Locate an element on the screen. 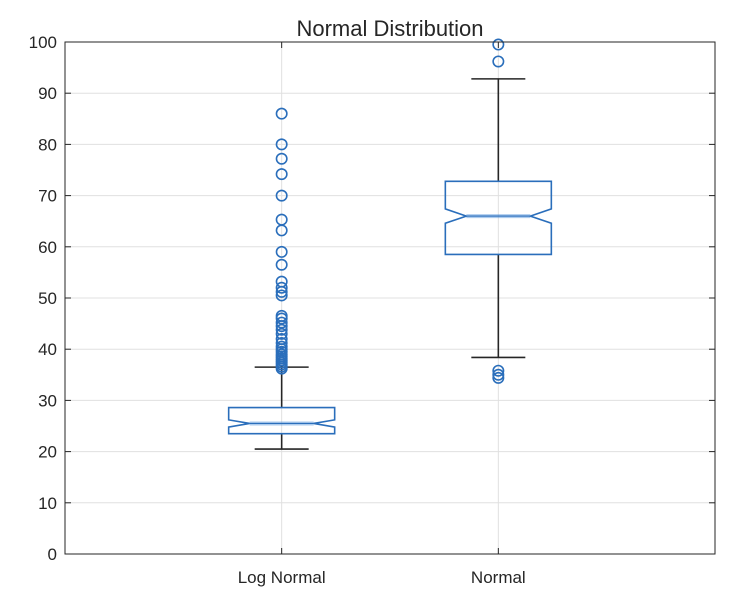 This screenshot has width=744, height=606. chart-title: Normal Distribution is located at coordinates (389, 28).